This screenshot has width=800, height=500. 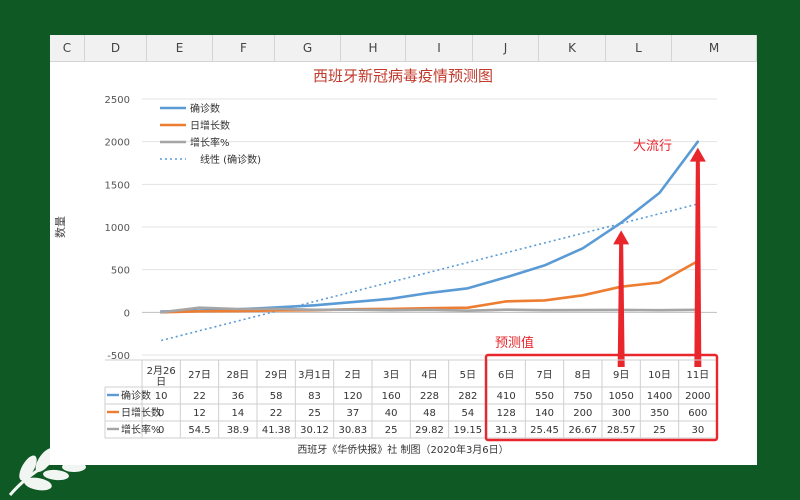 What do you see at coordinates (601, 397) in the screenshot?
I see `forecast-box` at bounding box center [601, 397].